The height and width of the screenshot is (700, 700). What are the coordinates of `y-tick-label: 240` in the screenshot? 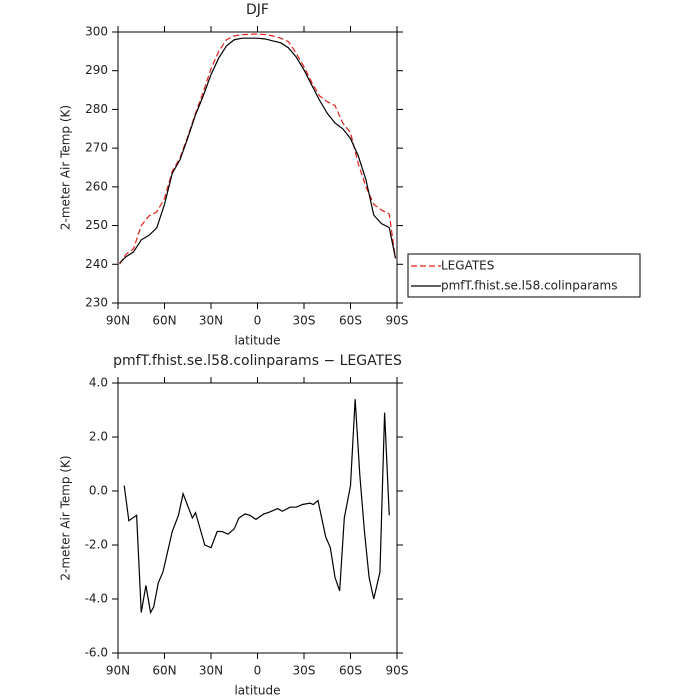 It's located at (96, 264).